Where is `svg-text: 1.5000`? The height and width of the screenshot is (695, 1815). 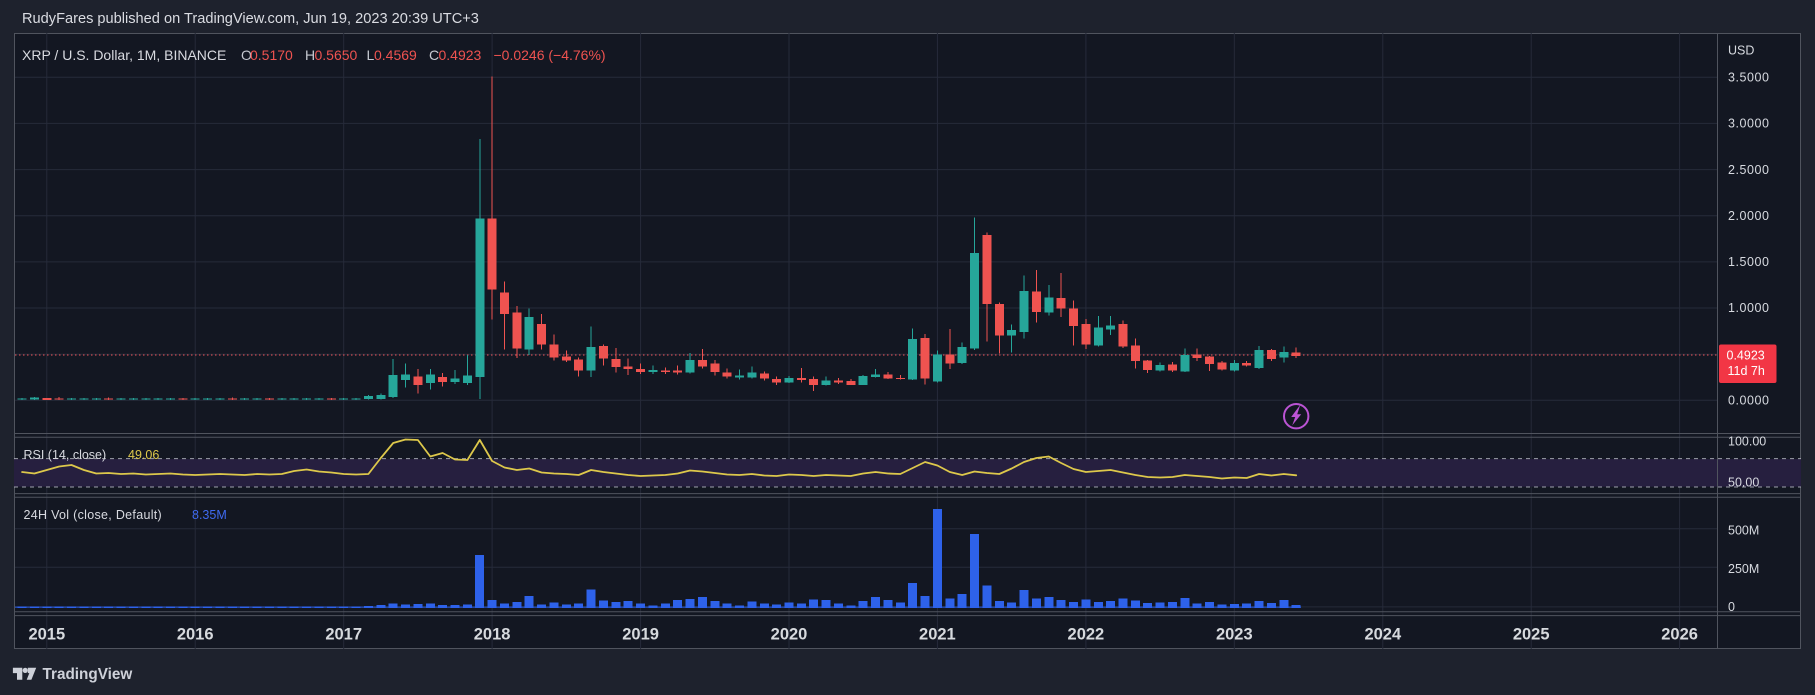
svg-text: 1.5000 is located at coordinates (1749, 262).